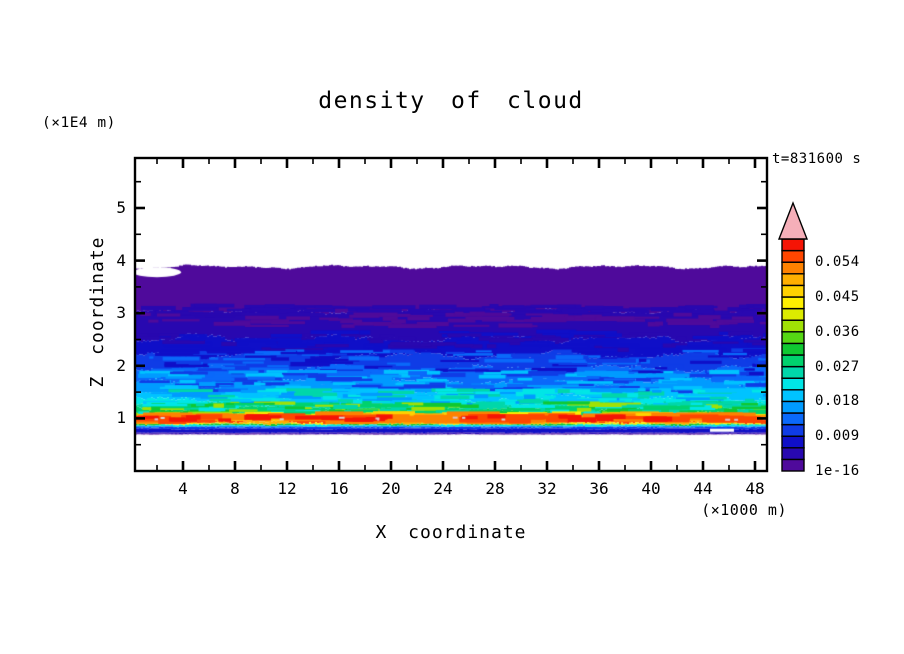 Image resolution: width=904 pixels, height=654 pixels. I want to click on x-axis-unit-label: (×1000 m), so click(744, 510).